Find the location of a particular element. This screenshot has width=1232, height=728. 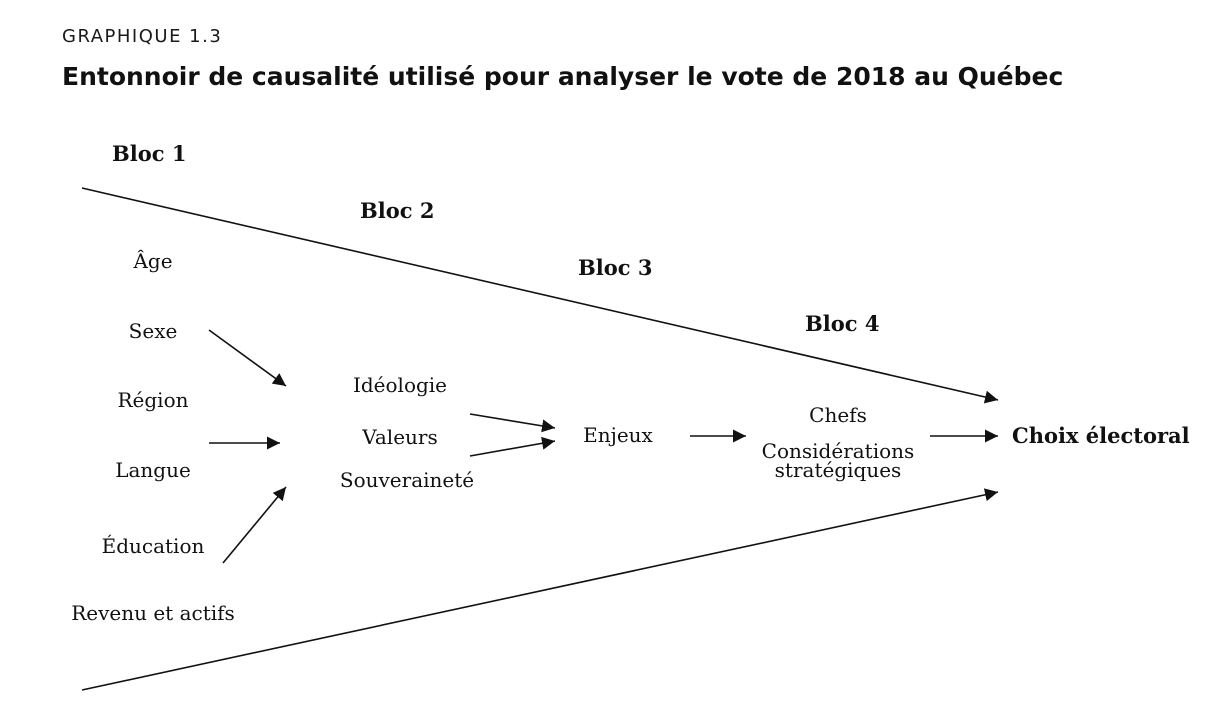

bloc1-label: Bloc 1 is located at coordinates (149, 153).